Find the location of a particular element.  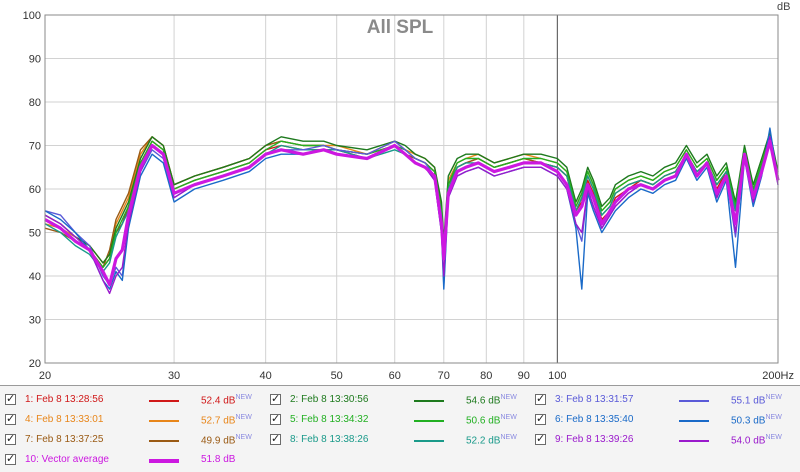

legend-label: 4: Feb 8 13:33:01 is located at coordinates (64, 419).